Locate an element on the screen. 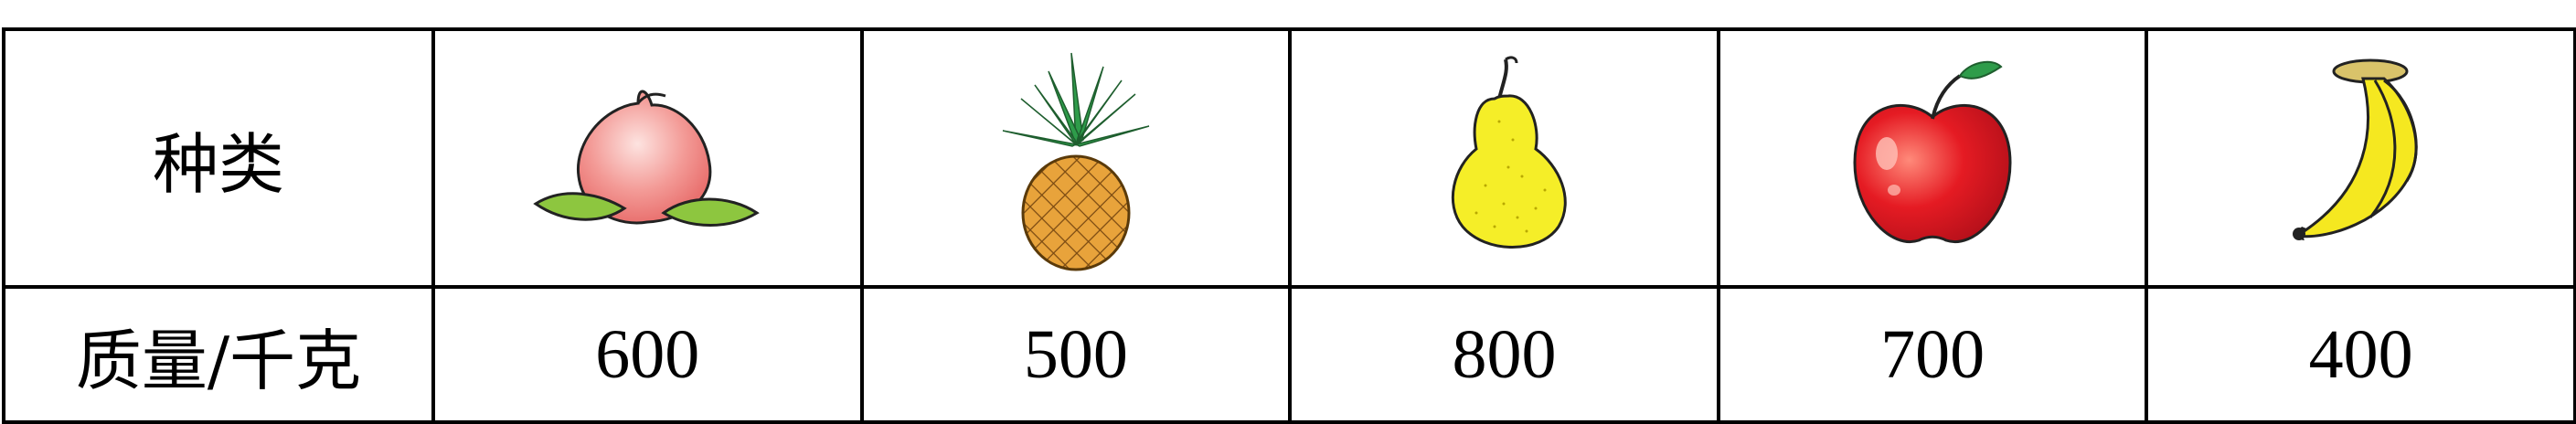  mass-cell-pear: 800 is located at coordinates (1504, 354).